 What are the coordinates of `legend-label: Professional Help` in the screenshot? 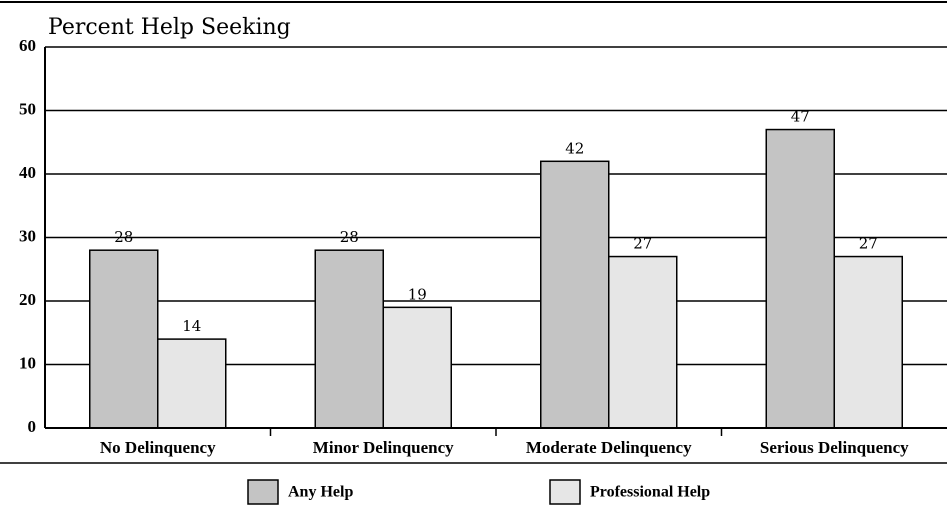 It's located at (650, 492).